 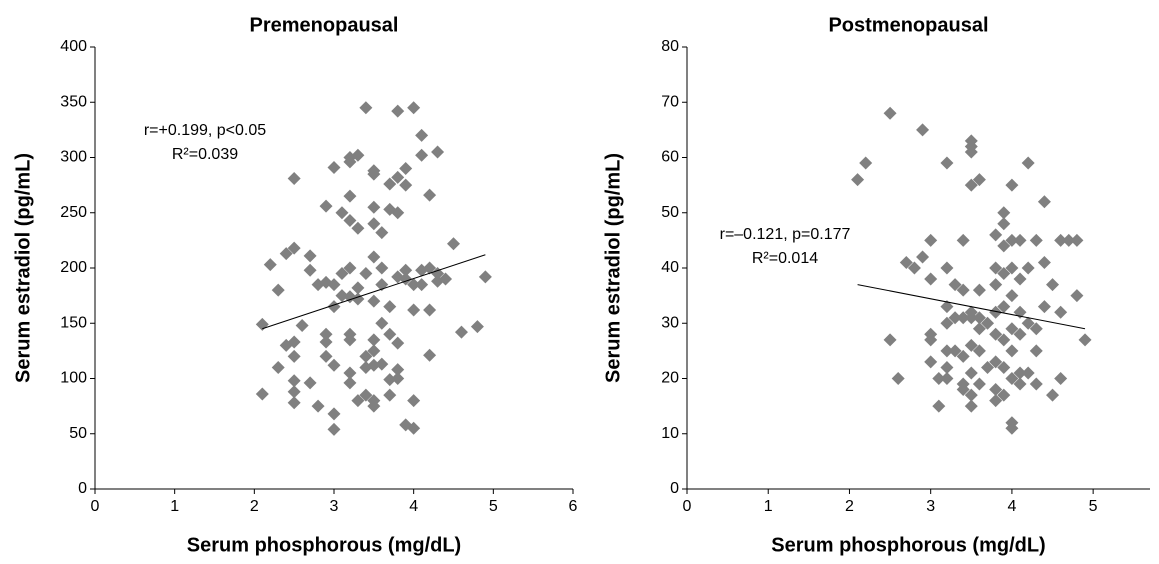 What do you see at coordinates (670, 322) in the screenshot?
I see `y-tick-label: 30` at bounding box center [670, 322].